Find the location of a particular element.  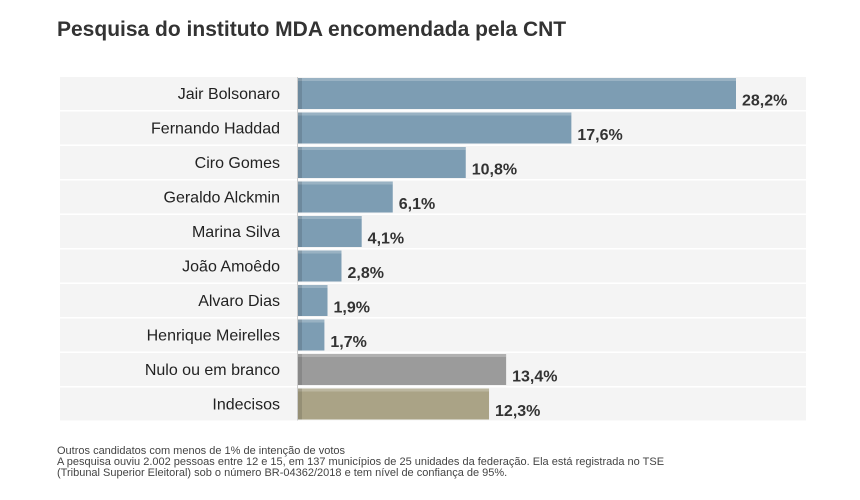

category-label: Fernando Haddad is located at coordinates (215, 129).